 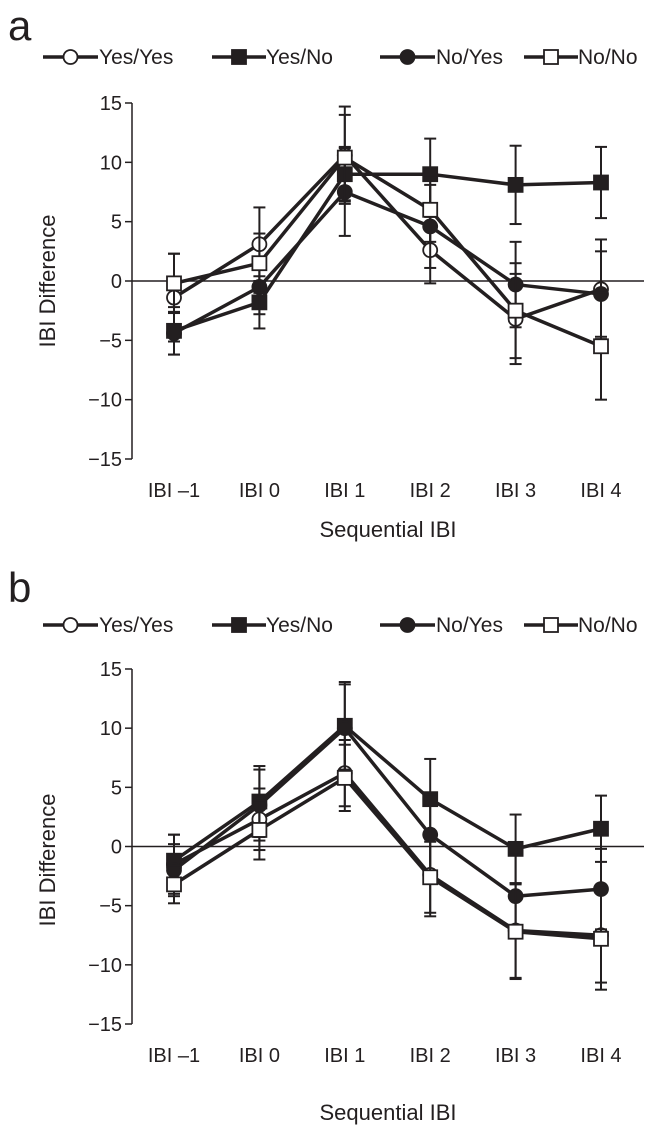 I want to click on panel-letter: b, so click(x=19, y=587).